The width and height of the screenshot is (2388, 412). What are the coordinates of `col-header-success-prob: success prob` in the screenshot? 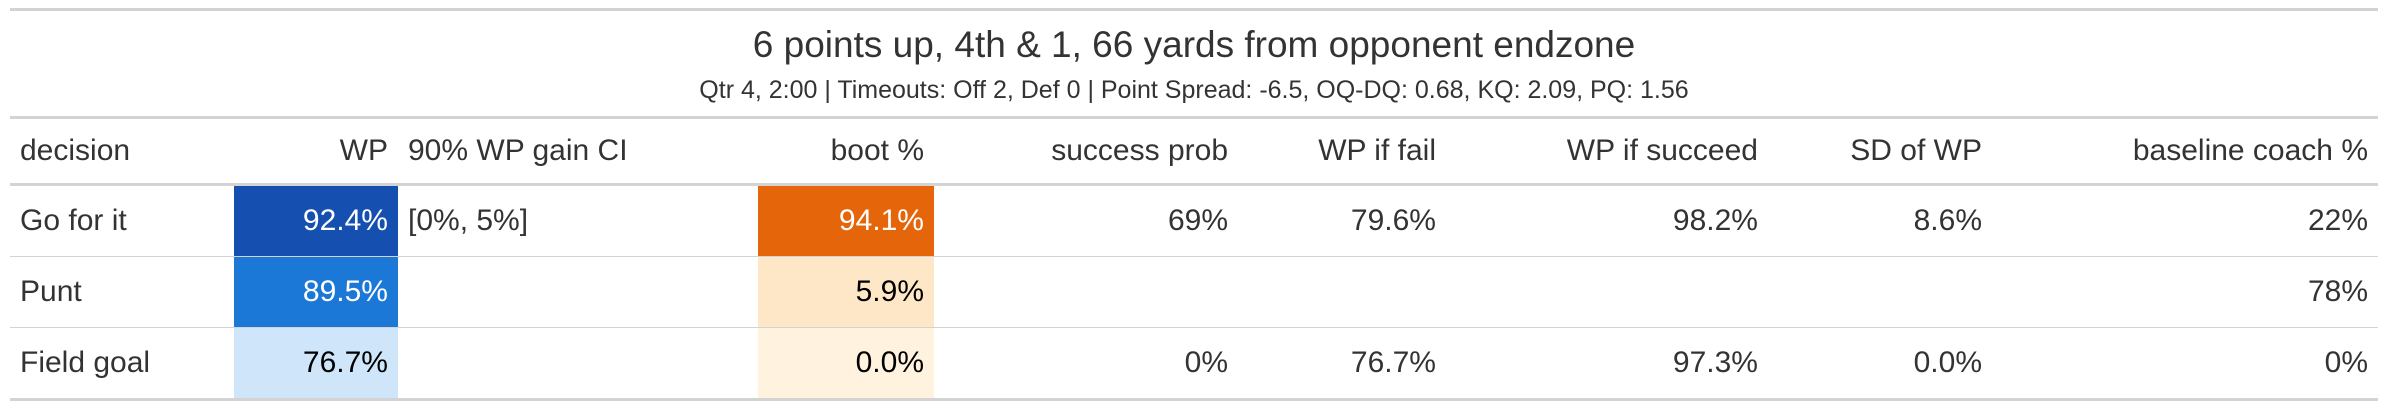 It's located at (1139, 150).